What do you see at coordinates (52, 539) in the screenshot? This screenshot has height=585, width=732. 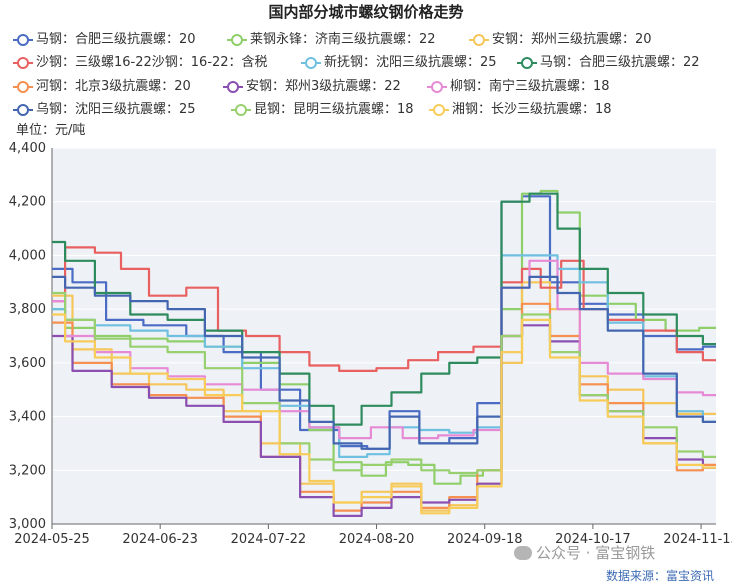 I see `x-tick-label: 2024-05-25` at bounding box center [52, 539].